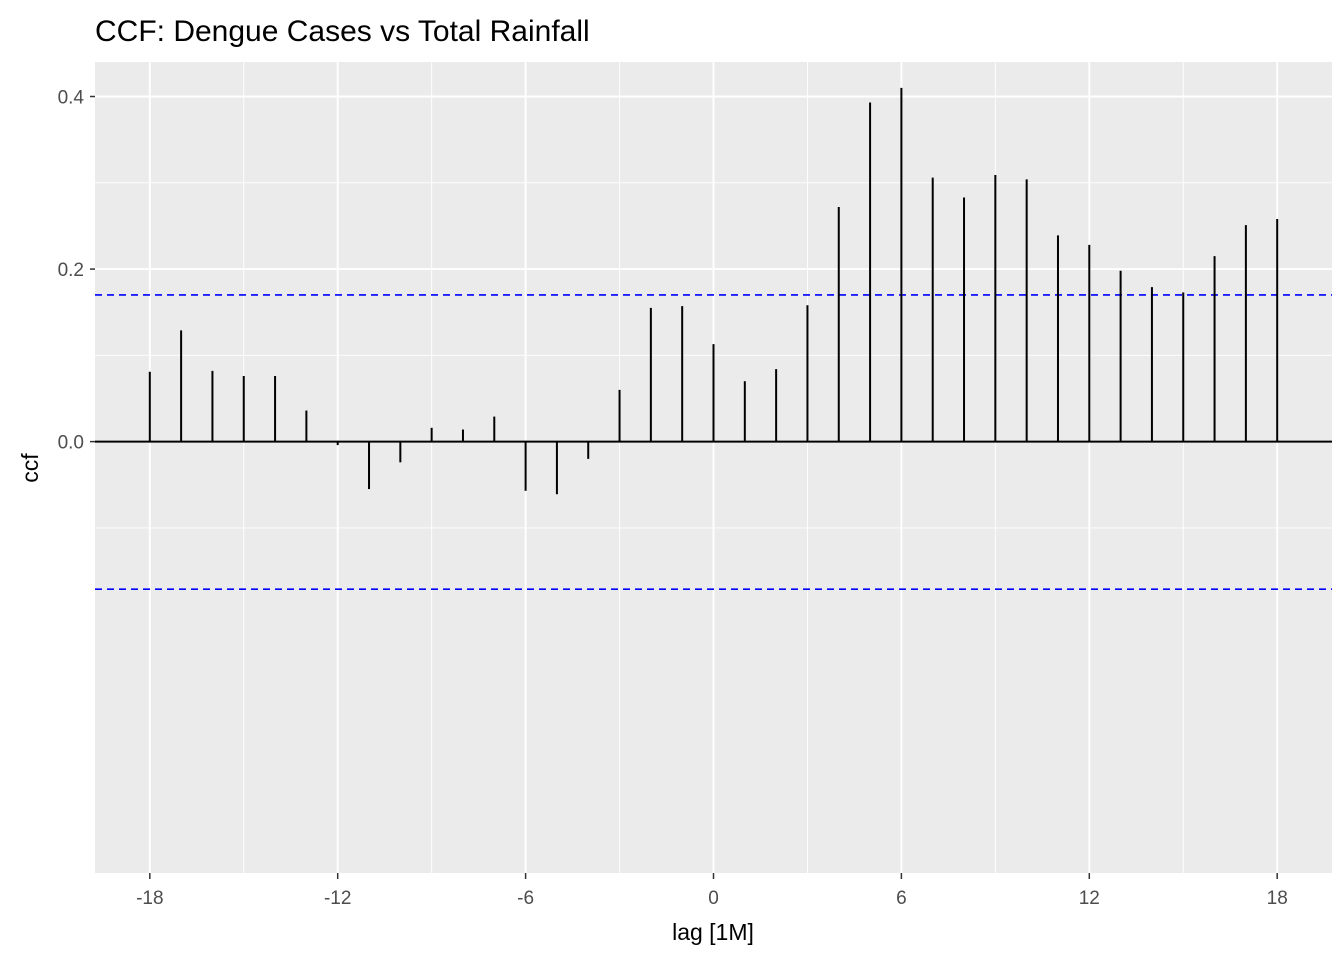  I want to click on x-tick-label: 18, so click(1277, 898).